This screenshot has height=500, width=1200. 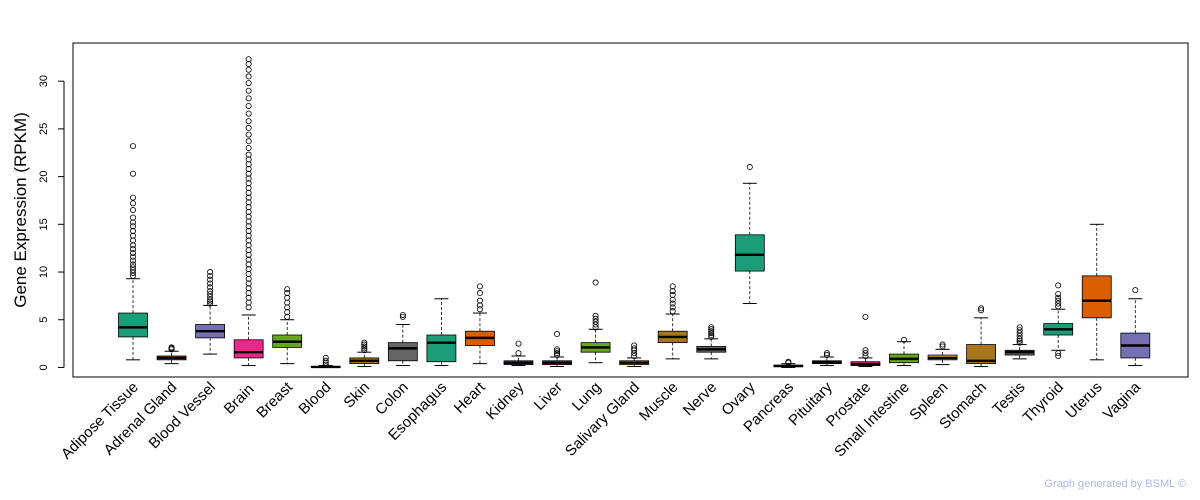 What do you see at coordinates (274, 399) in the screenshot?
I see `category-label: Breast` at bounding box center [274, 399].